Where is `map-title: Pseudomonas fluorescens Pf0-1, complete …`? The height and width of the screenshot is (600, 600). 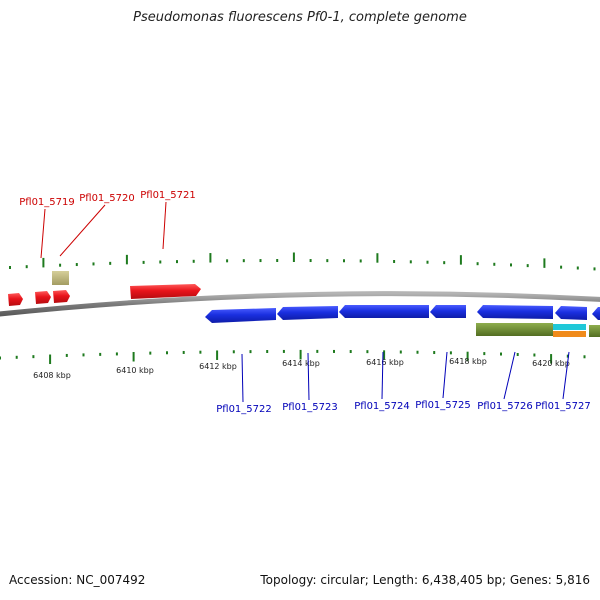
map-title: Pseudomonas fluorescens Pf0-1, complete … is located at coordinates (300, 17).